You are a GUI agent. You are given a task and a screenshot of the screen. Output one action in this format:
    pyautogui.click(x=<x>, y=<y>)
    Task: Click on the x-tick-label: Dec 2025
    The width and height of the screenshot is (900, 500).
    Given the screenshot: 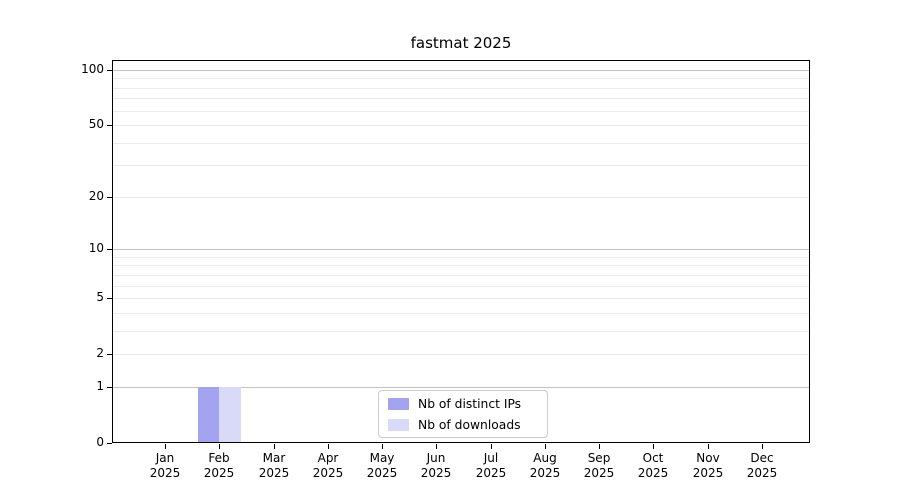 What is the action you would take?
    pyautogui.click(x=762, y=465)
    